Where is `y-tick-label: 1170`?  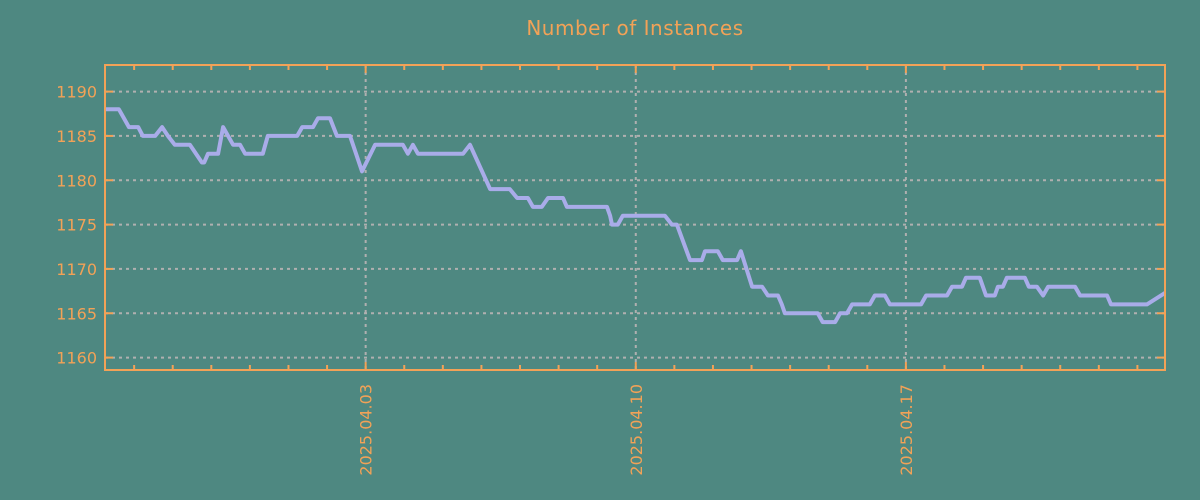 y-tick-label: 1170 is located at coordinates (76, 269).